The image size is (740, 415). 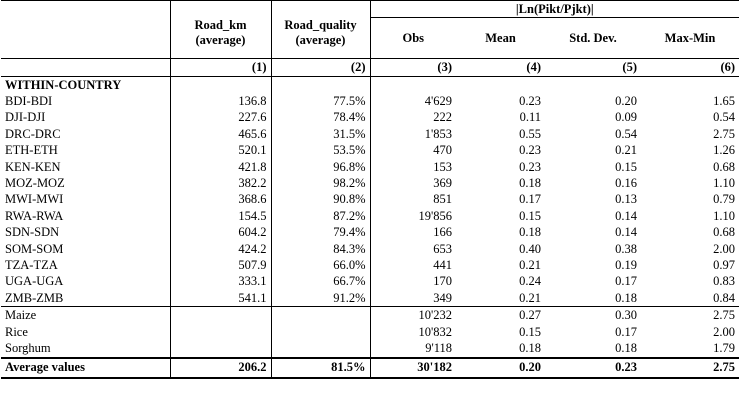 I want to click on cell-road-quality: 53.5%, so click(x=320, y=150).